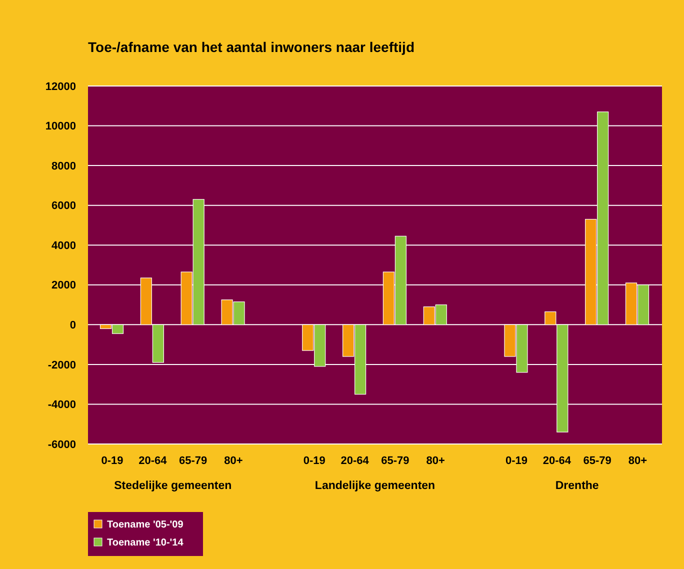 The height and width of the screenshot is (569, 684). I want to click on y-tick-label: 8000, so click(64, 166).